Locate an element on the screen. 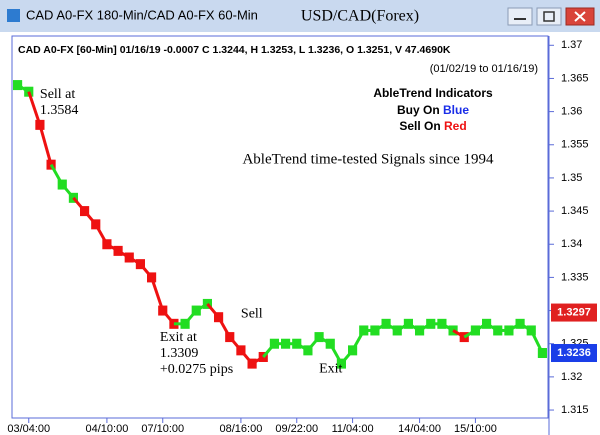 The width and height of the screenshot is (600, 435). price-marker-label: 1.3236 is located at coordinates (574, 353).